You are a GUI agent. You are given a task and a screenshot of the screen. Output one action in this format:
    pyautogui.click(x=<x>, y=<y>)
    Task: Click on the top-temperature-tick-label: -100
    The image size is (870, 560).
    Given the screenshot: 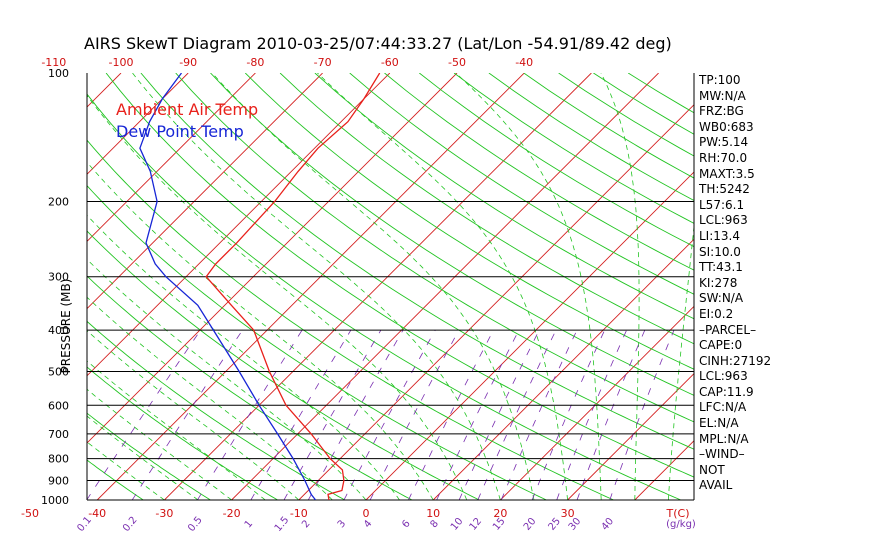 What is the action you would take?
    pyautogui.click(x=121, y=62)
    